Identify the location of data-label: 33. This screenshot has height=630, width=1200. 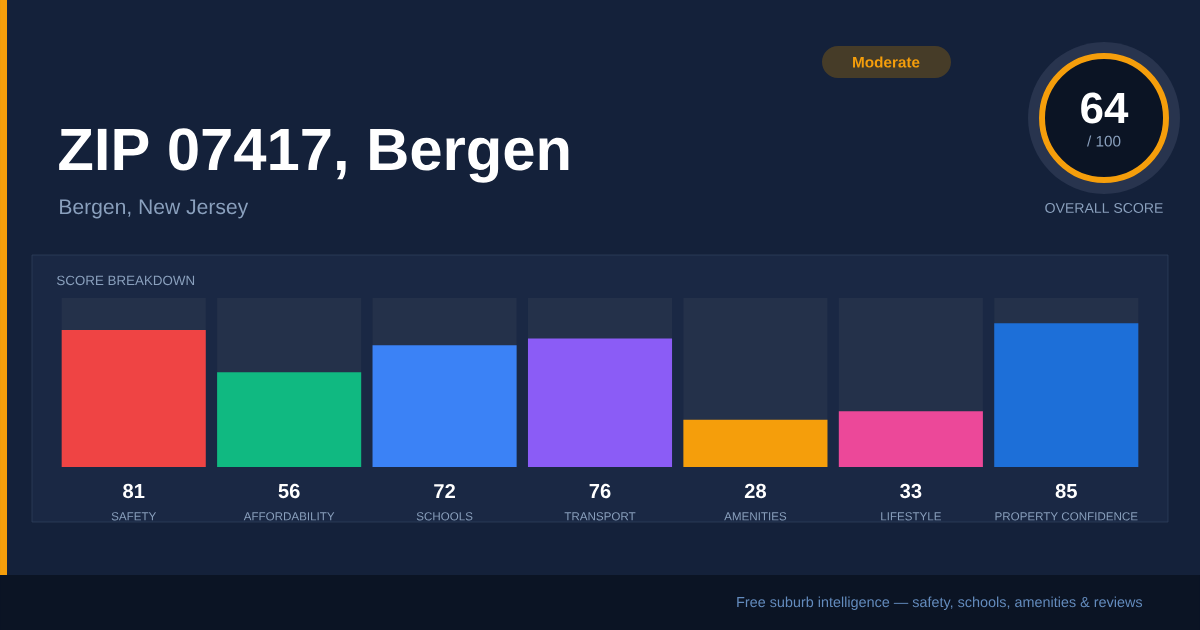
(911, 491).